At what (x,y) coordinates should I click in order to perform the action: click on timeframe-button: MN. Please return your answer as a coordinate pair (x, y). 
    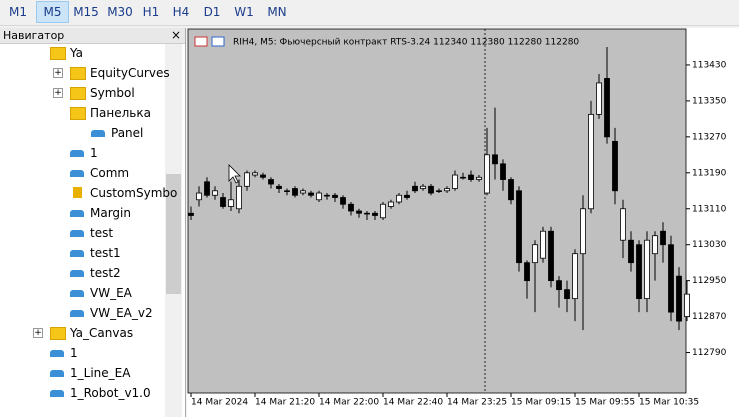
    Looking at the image, I should click on (277, 12).